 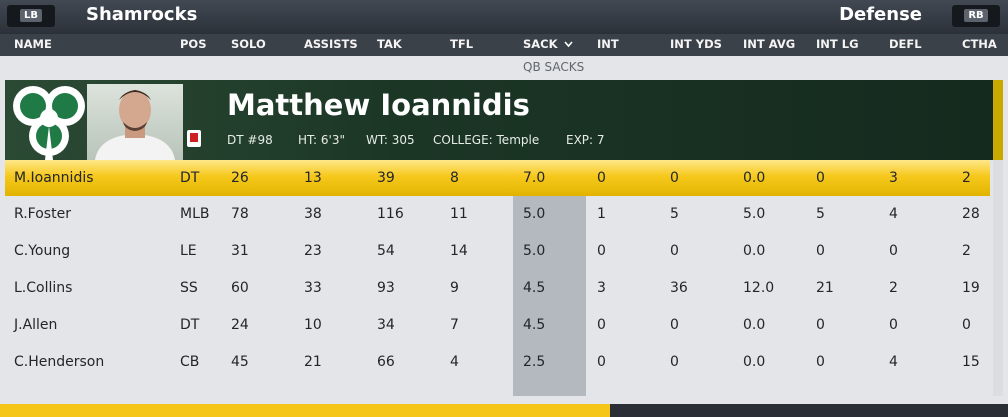 What do you see at coordinates (390, 140) in the screenshot?
I see `player-weight: WT: 305` at bounding box center [390, 140].